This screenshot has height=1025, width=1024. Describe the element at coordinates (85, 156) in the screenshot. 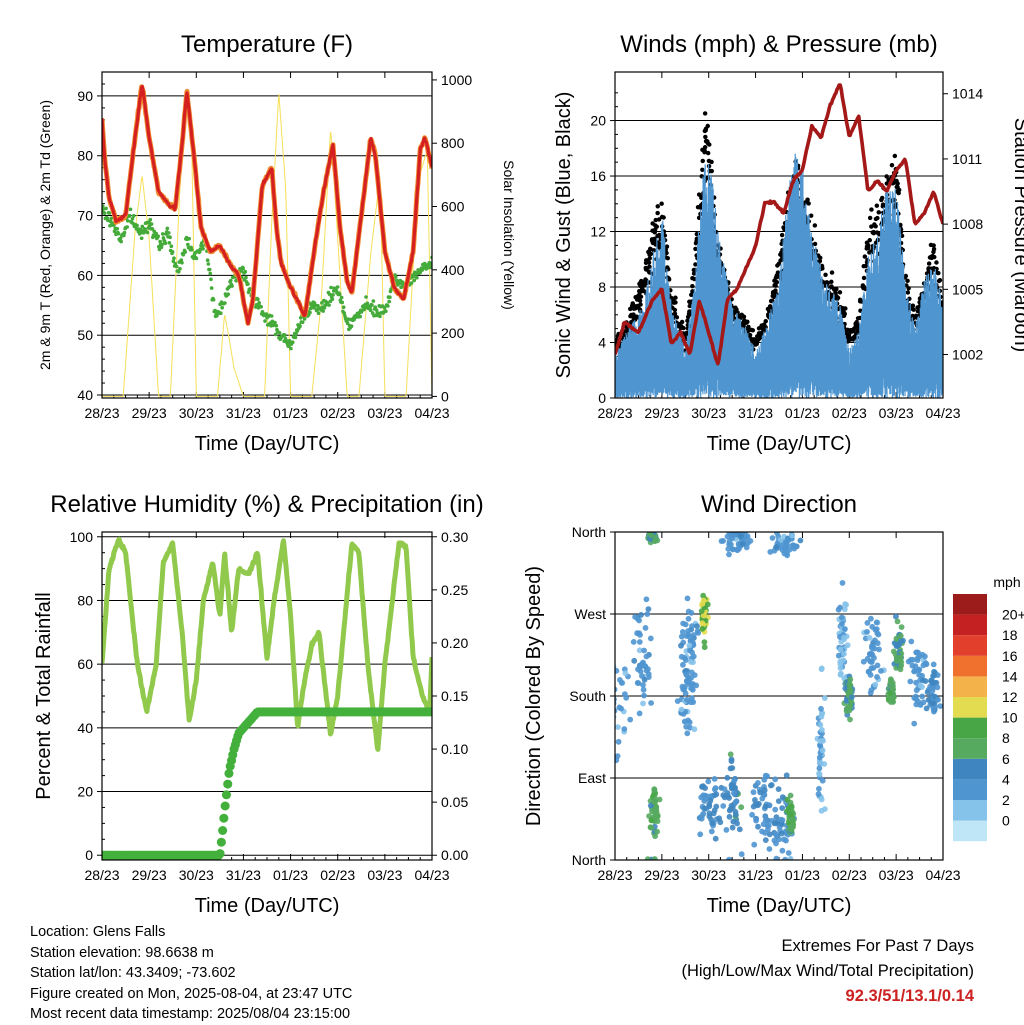

I see `y-tick-label: 80` at that location.